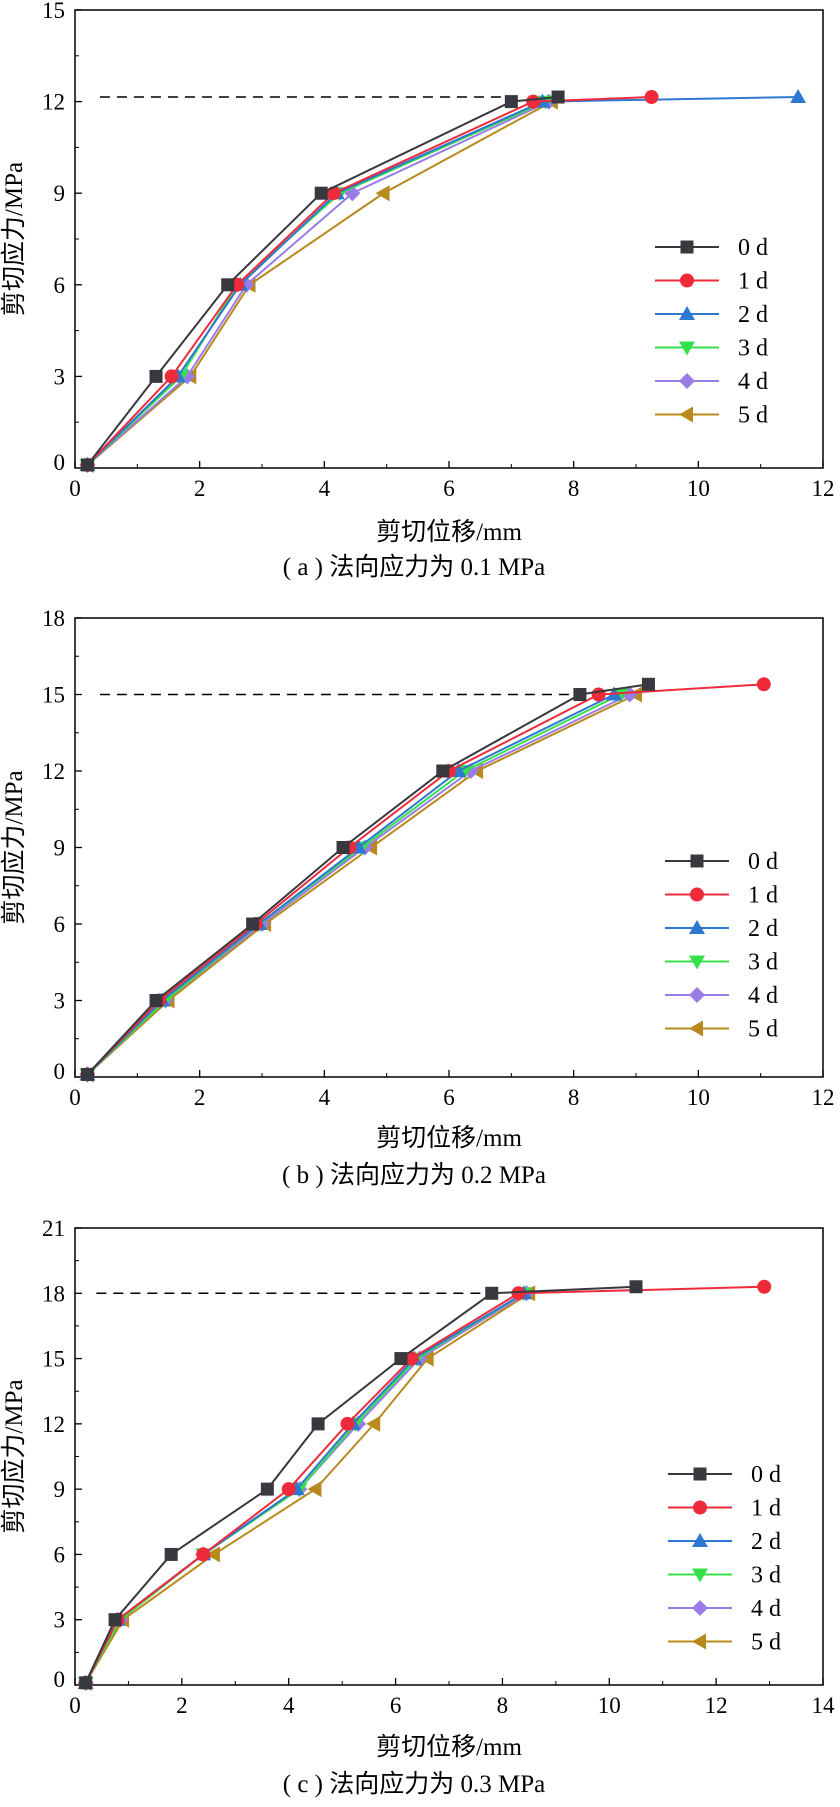  Describe the element at coordinates (414, 1784) in the screenshot. I see `panel-caption: ( c ) 法向应力为 0.3 MPa` at that location.